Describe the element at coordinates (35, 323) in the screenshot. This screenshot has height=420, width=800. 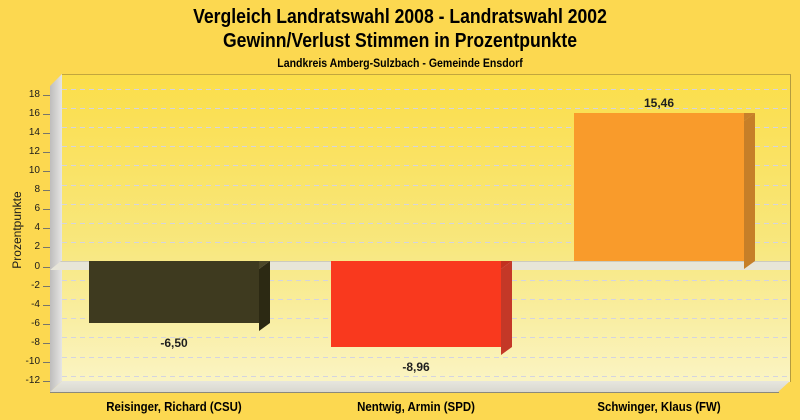
I see `y-tick-label: -6` at that location.